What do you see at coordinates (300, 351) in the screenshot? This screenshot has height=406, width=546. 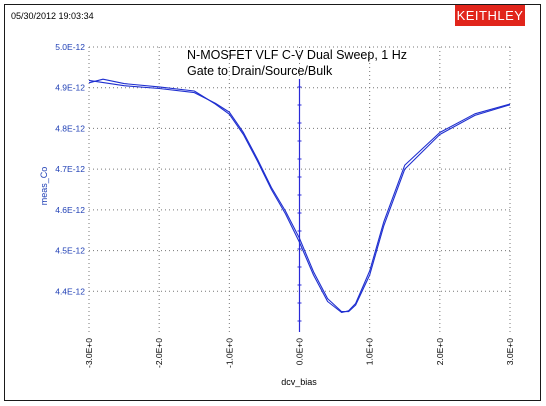 I see `x-tick-label: 0.0E+0` at bounding box center [300, 351].